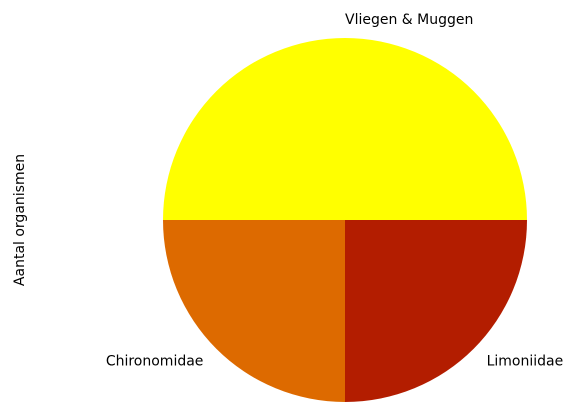 The width and height of the screenshot is (582, 406). I want to click on slice-label: Chironomidae, so click(155, 362).